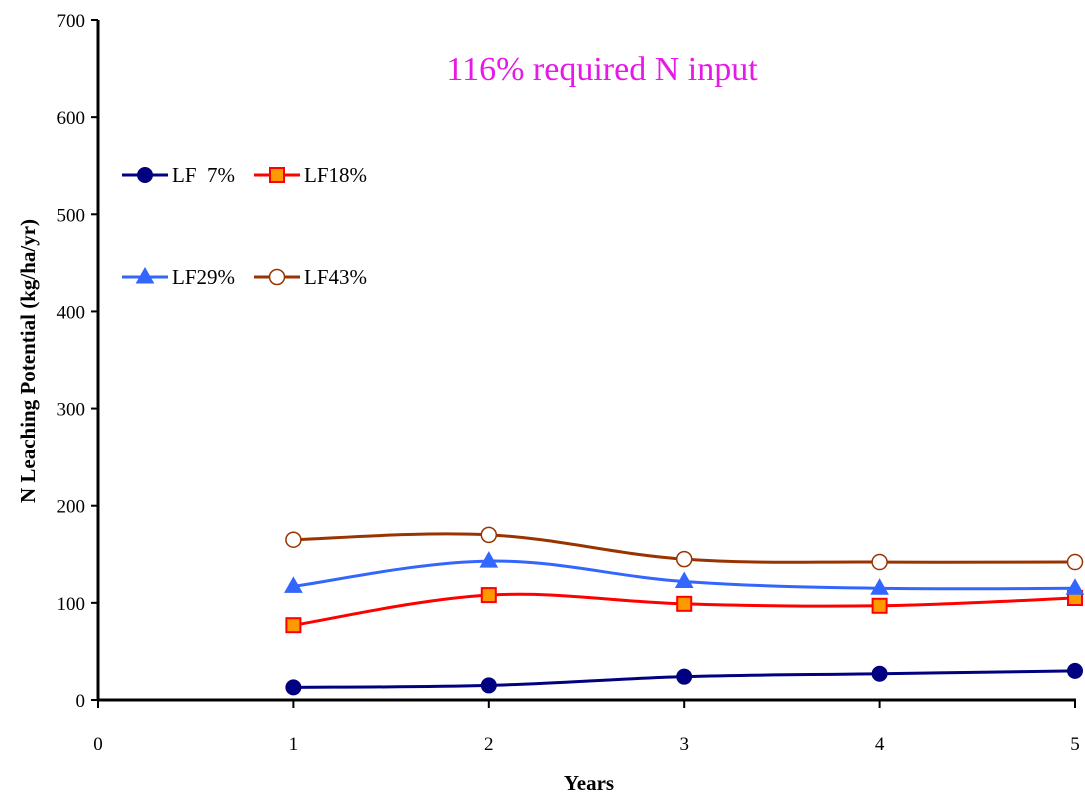 This screenshot has width=1085, height=808. I want to click on legend-item: LF 7%, so click(178, 175).